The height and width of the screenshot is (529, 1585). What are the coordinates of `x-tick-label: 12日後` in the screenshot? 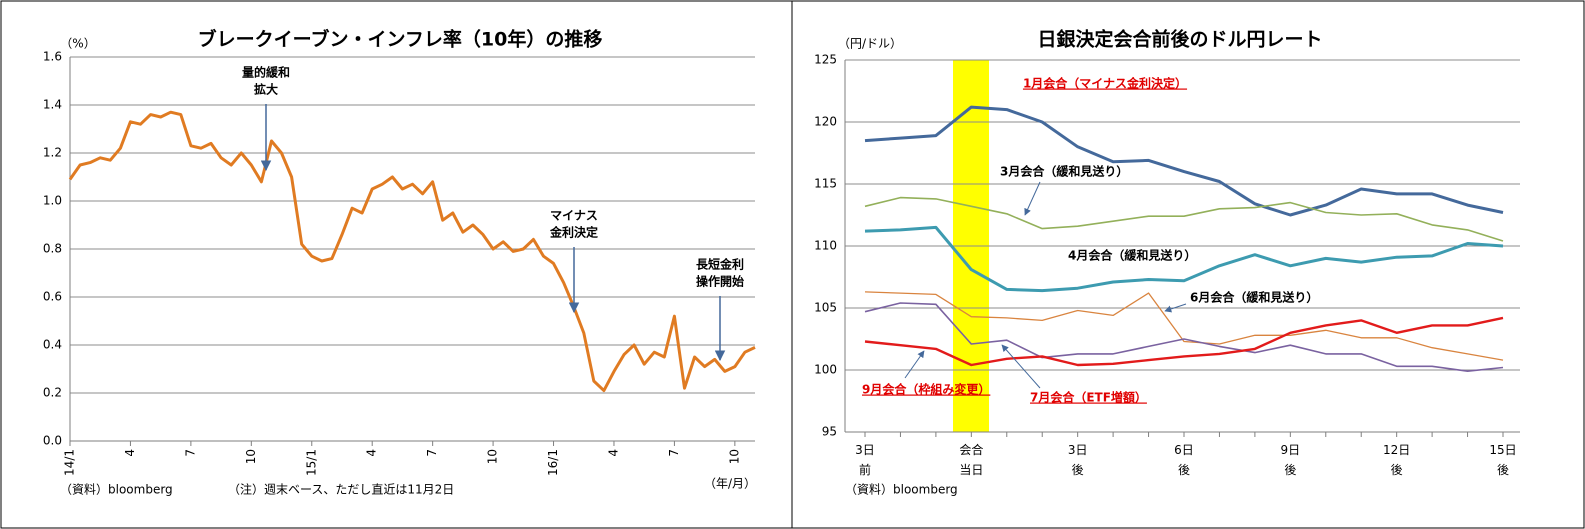 It's located at (1396, 460).